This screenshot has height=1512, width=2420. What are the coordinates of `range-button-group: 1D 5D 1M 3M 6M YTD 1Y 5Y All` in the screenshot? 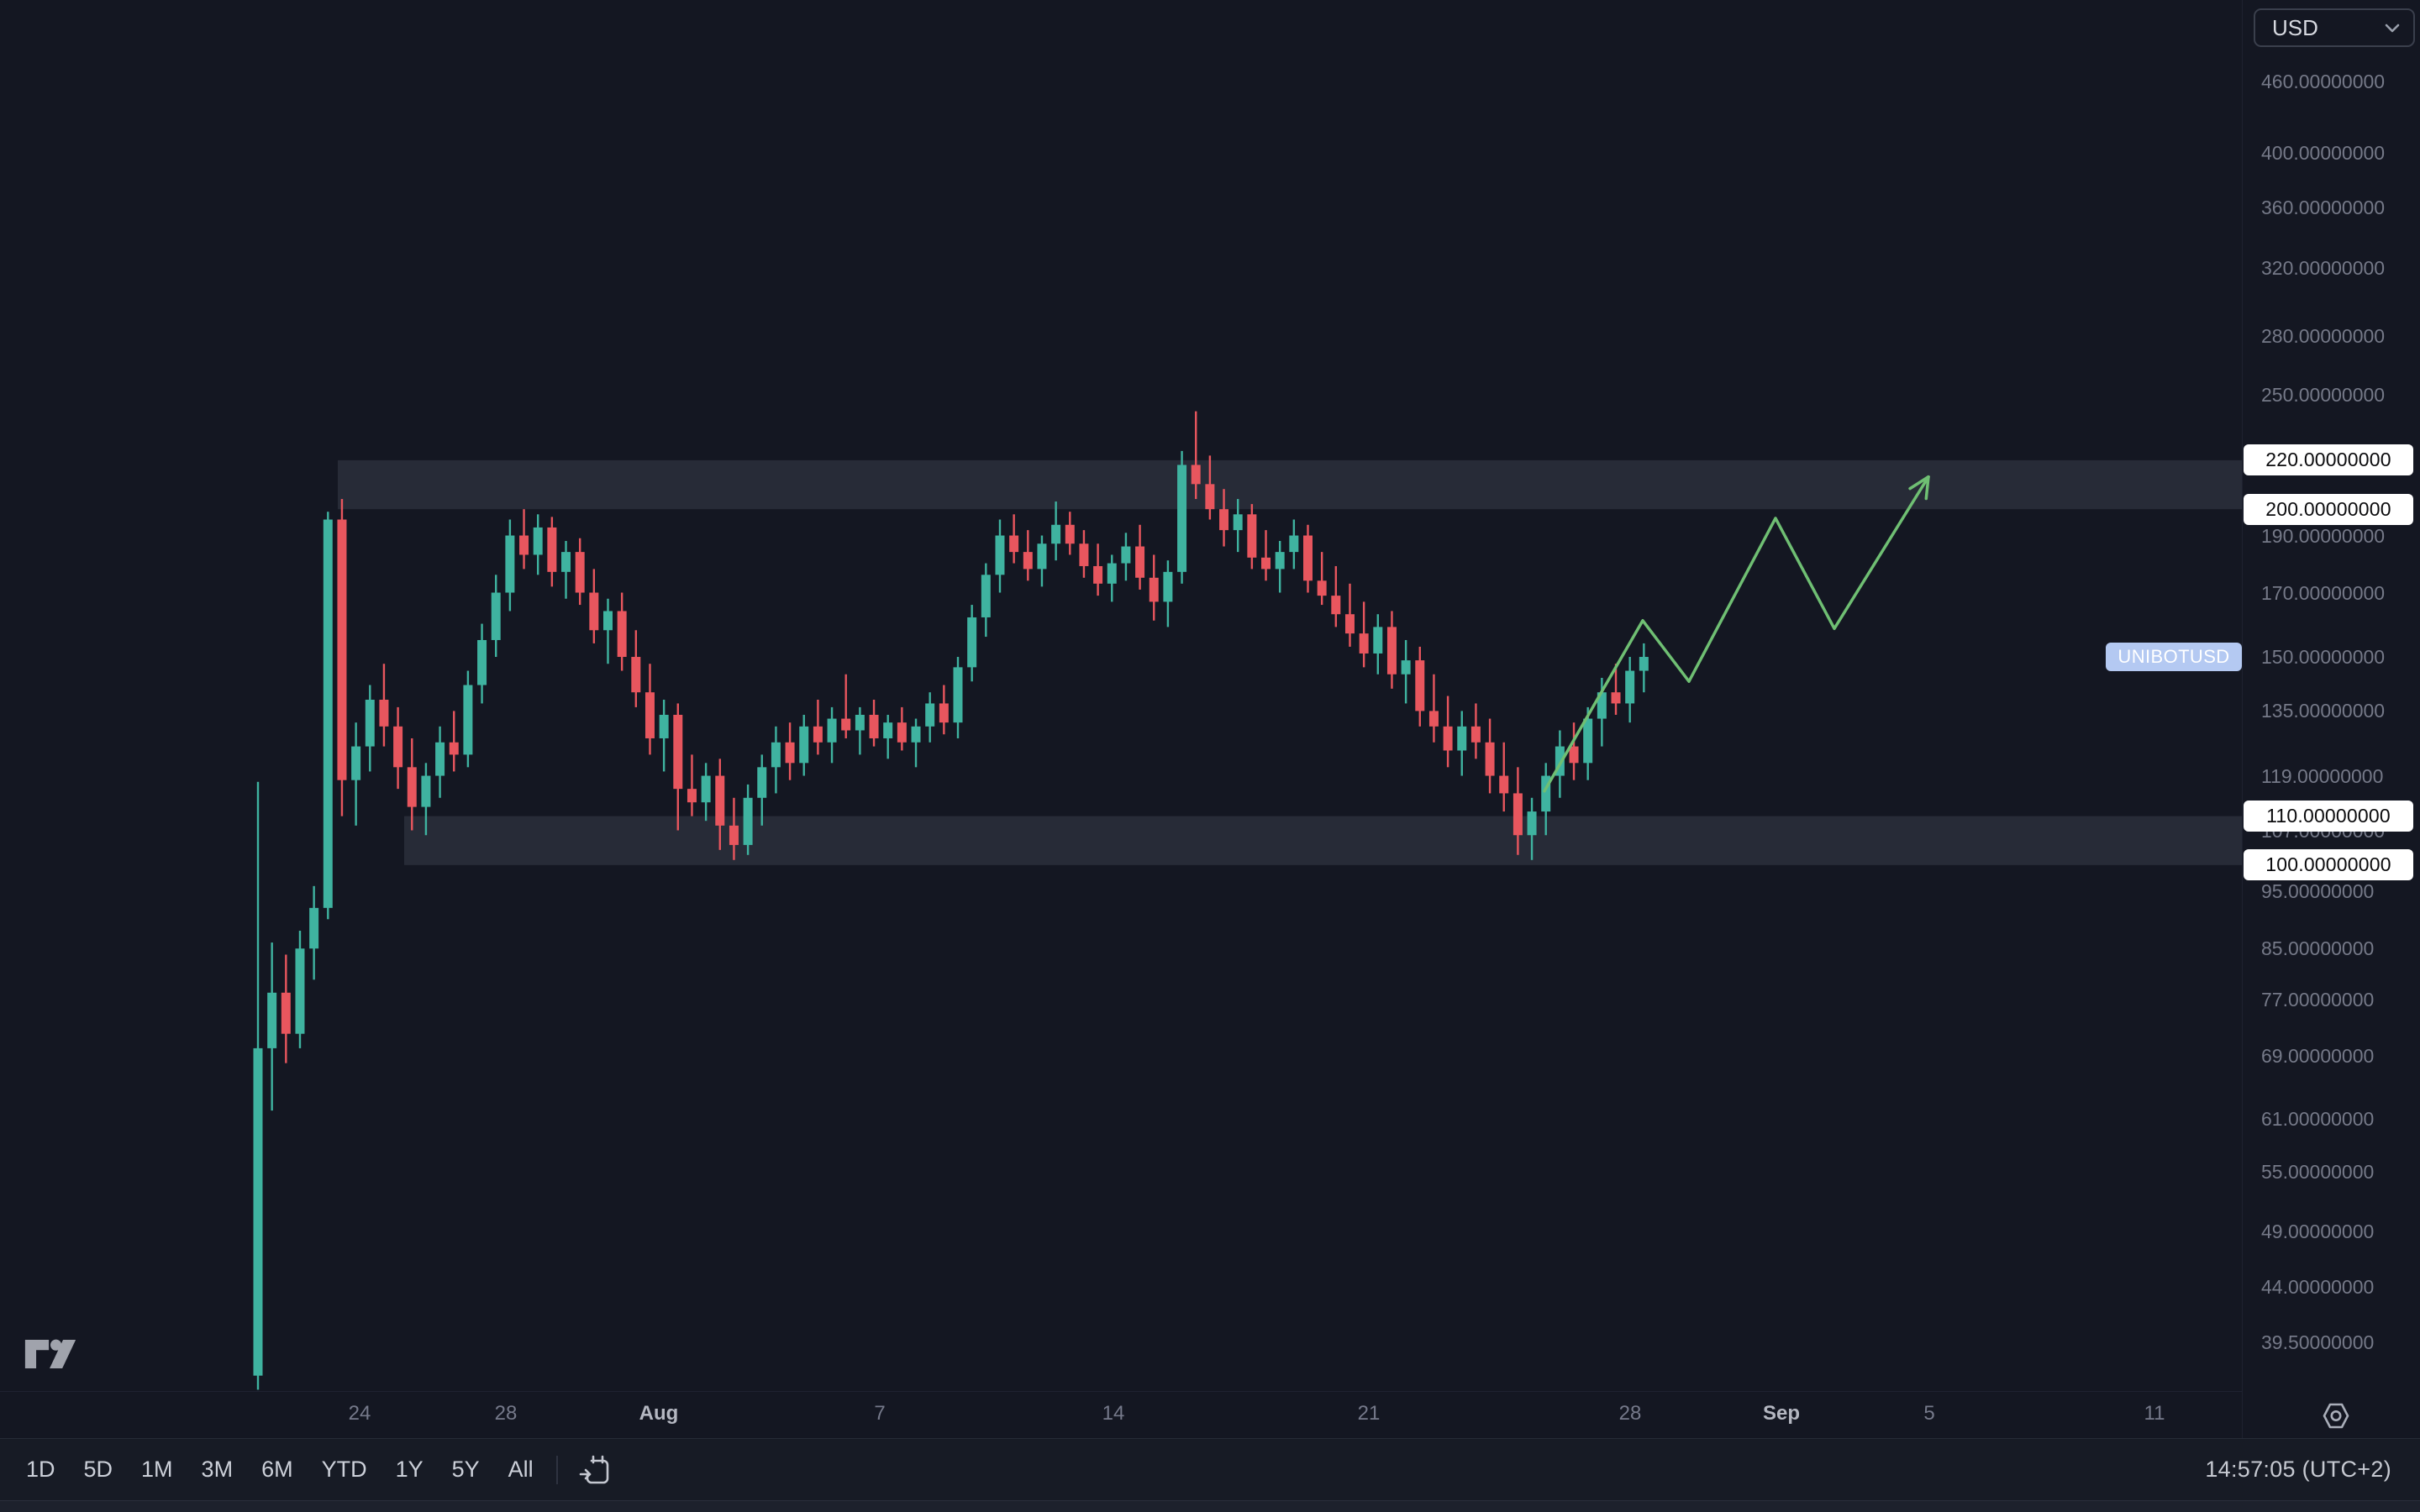 It's located at (280, 1469).